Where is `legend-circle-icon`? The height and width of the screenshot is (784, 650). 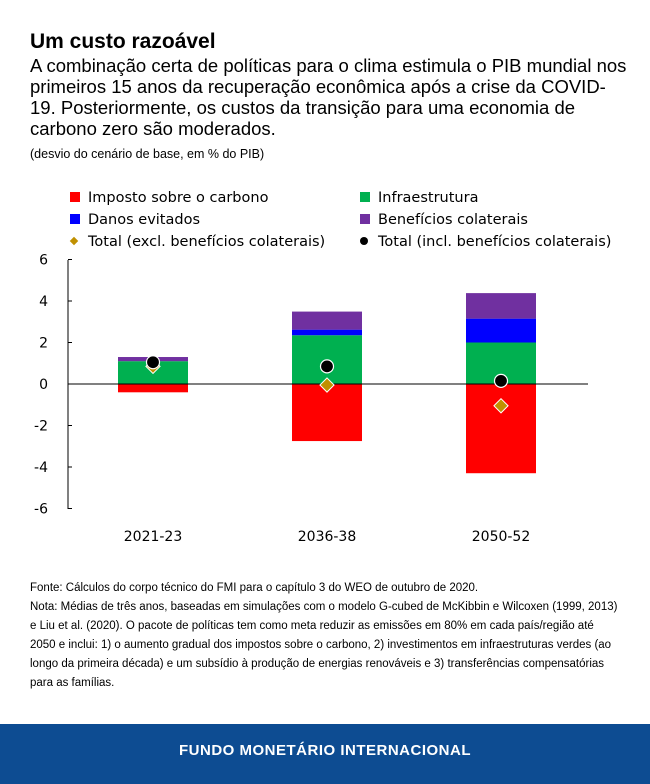 legend-circle-icon is located at coordinates (364, 241).